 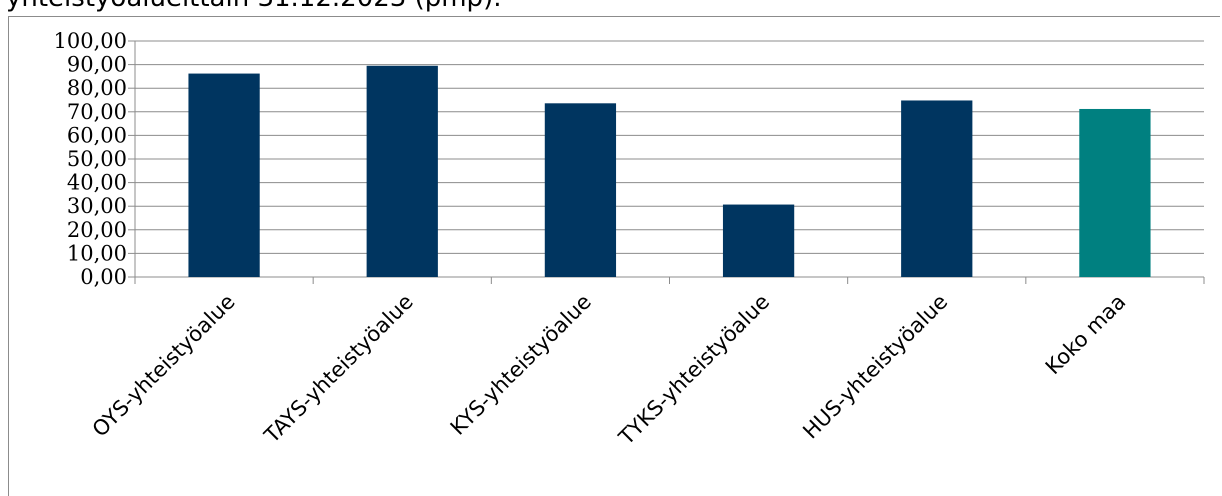 What do you see at coordinates (521, 365) in the screenshot?
I see `x-tick-label: KYS-yhteistyöalue` at bounding box center [521, 365].